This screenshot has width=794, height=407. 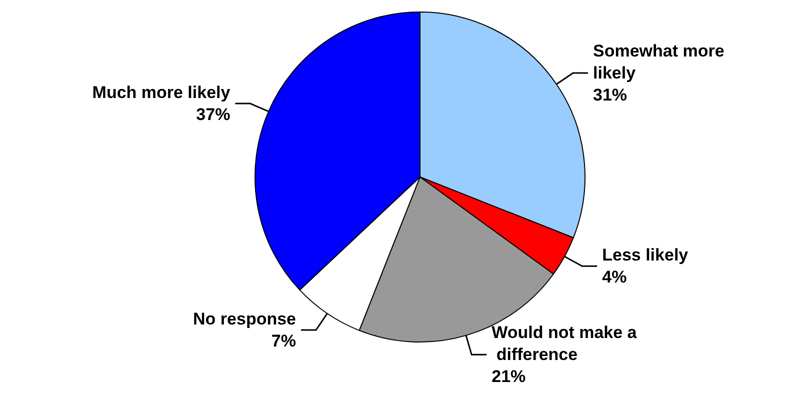 What do you see at coordinates (614, 277) in the screenshot?
I see `data-label: 4%` at bounding box center [614, 277].